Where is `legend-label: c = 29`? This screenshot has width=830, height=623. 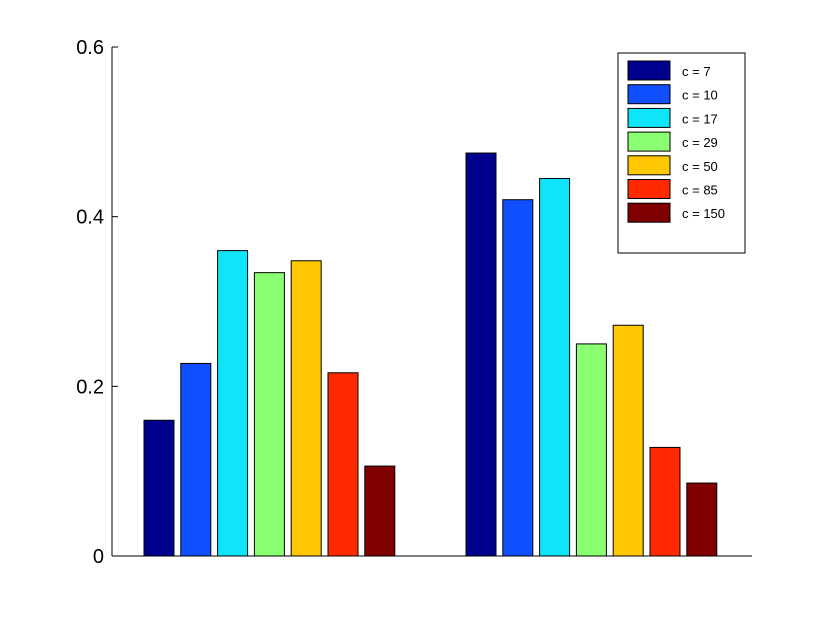
legend-label: c = 29 is located at coordinates (700, 142).